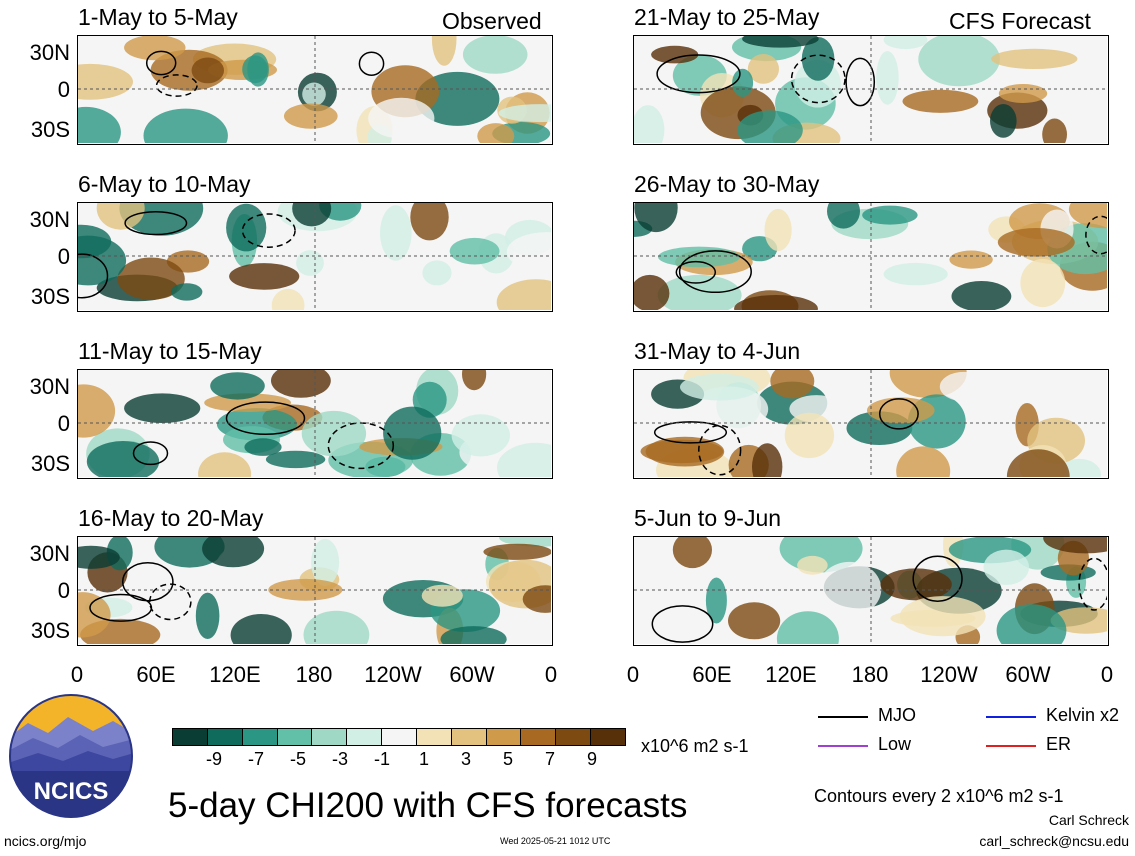 This screenshot has height=856, width=1135. What do you see at coordinates (1054, 841) in the screenshot?
I see `email-link: carl_schreck@ncsu.edu` at bounding box center [1054, 841].